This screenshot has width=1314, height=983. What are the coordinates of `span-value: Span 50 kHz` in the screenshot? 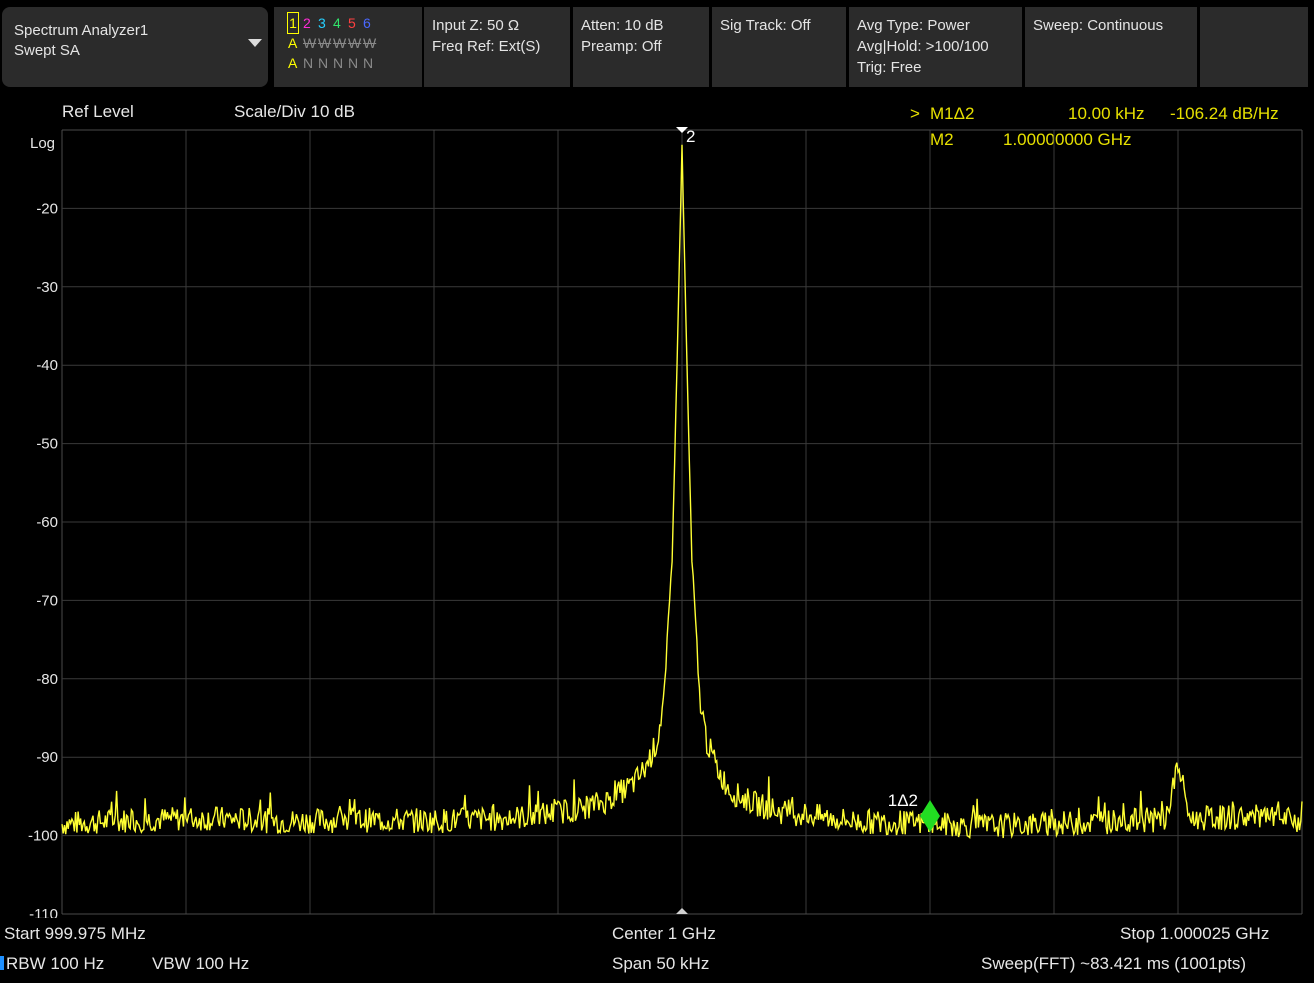 It's located at (661, 963).